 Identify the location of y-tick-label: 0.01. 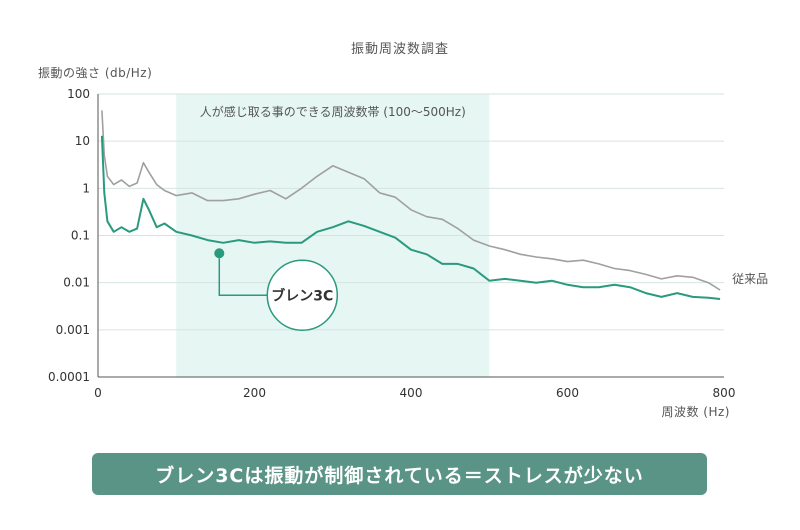
(76, 283).